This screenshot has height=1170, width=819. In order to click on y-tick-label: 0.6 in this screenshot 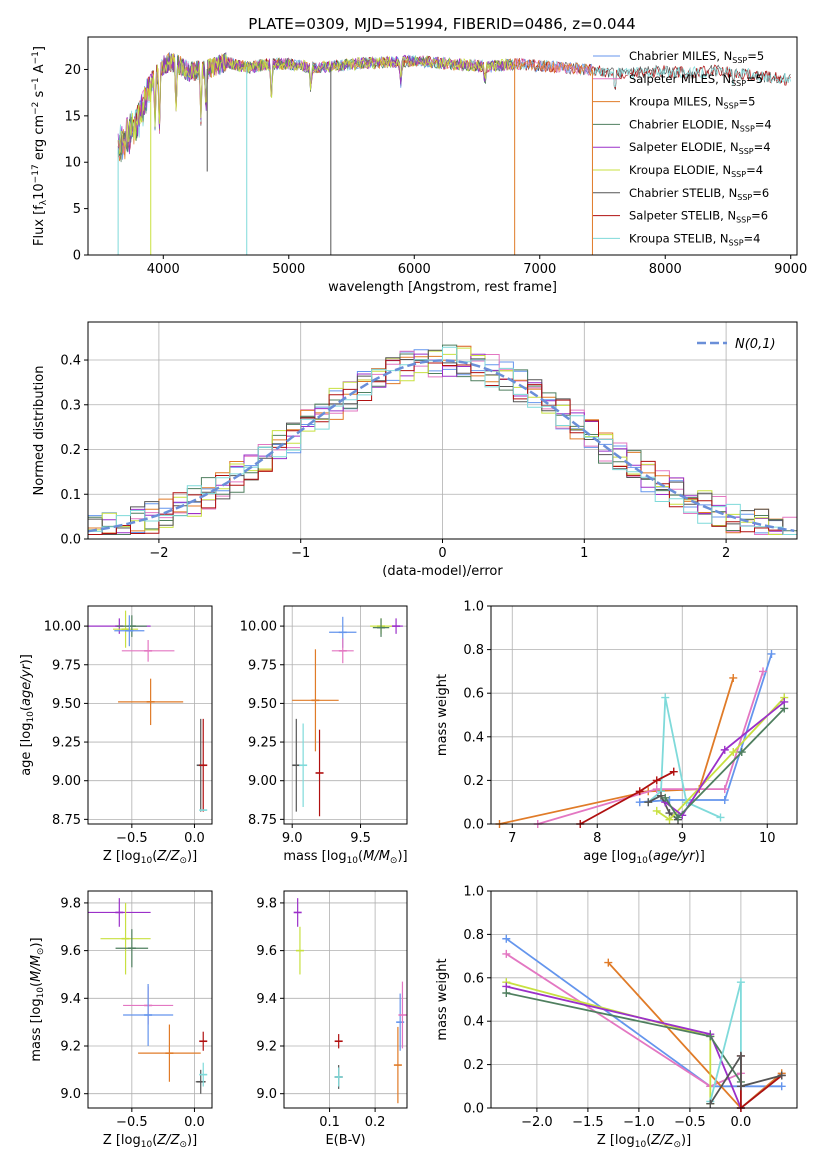, I will do `click(473, 694)`.